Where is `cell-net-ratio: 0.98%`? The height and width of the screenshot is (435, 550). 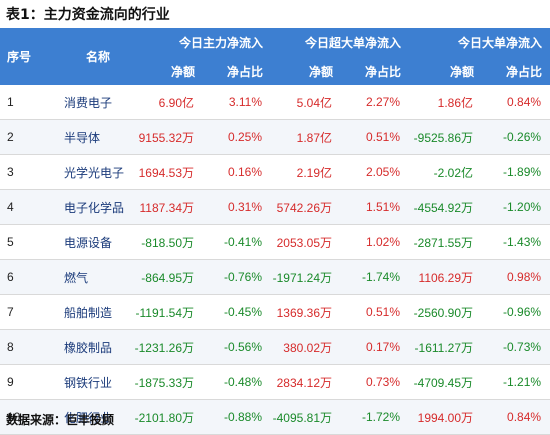
cell-net-ratio: 0.98% is located at coordinates (516, 277).